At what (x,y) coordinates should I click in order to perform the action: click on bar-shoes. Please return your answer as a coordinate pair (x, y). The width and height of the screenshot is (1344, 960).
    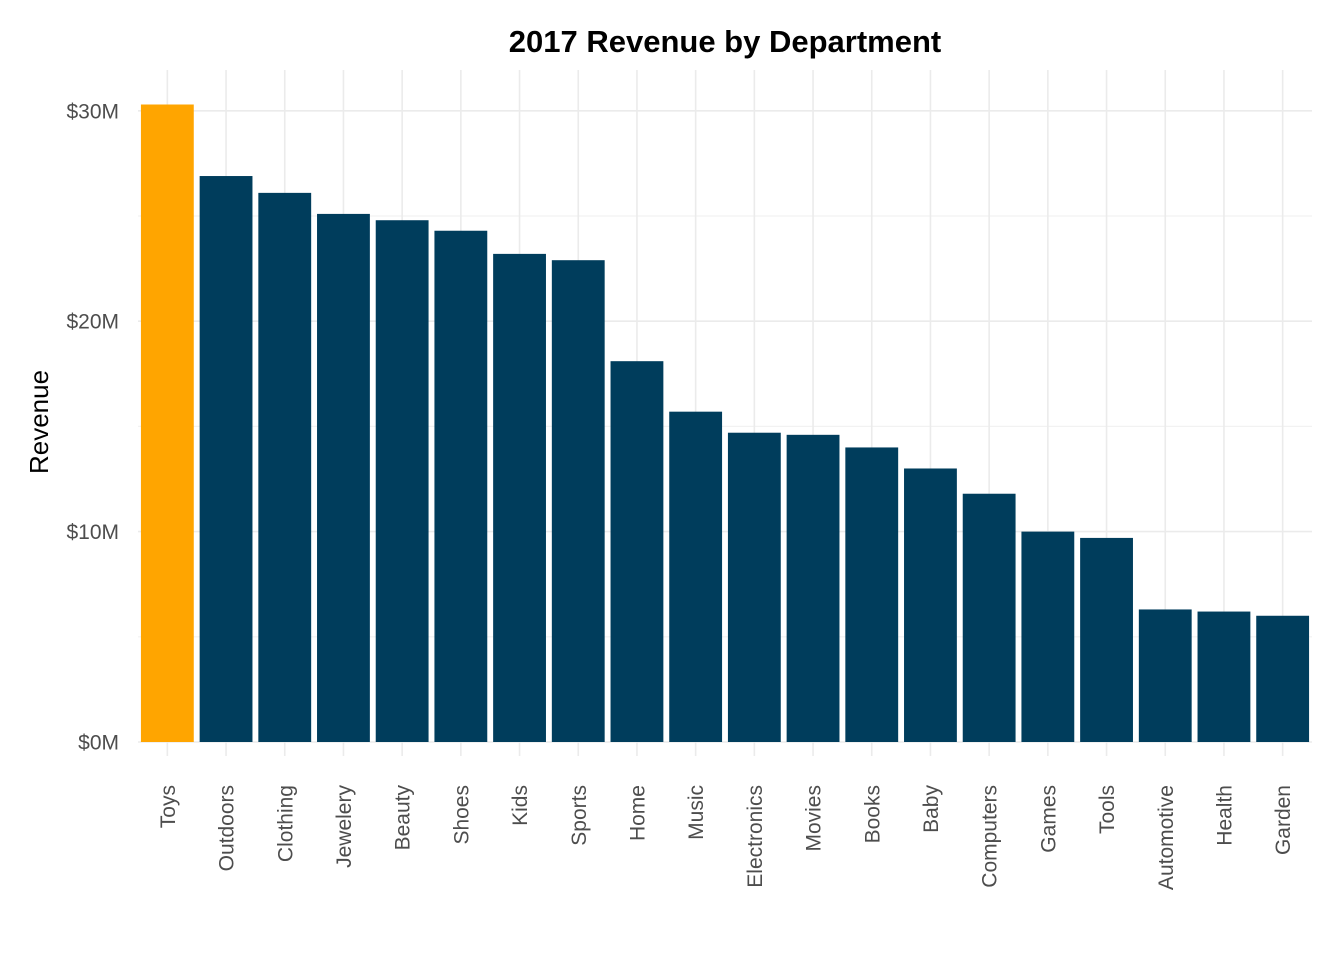
    Looking at the image, I should click on (461, 486).